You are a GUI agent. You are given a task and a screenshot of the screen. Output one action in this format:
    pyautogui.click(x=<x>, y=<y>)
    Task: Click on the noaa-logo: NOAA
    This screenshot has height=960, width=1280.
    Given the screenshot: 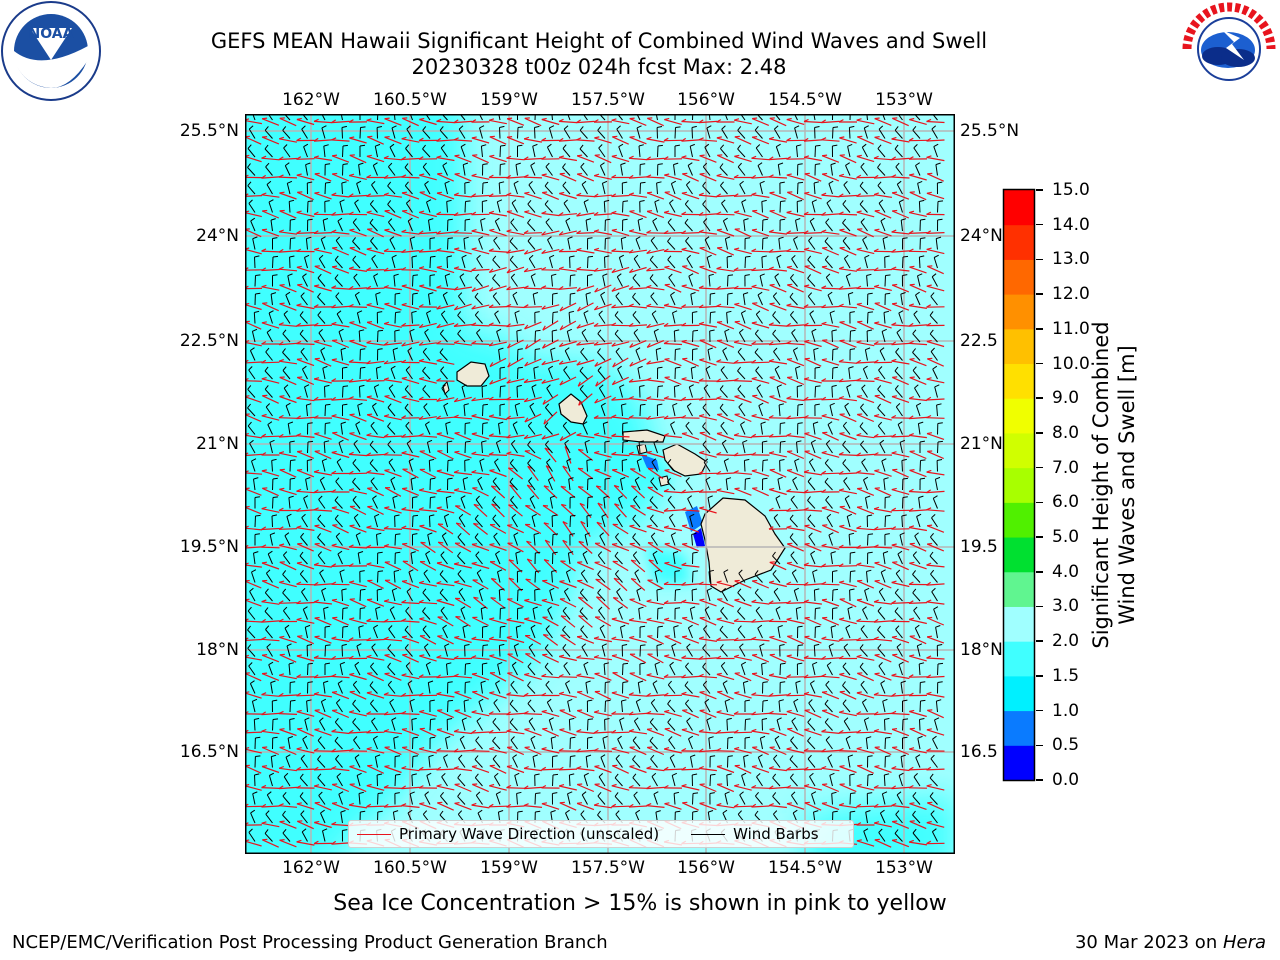 What is the action you would take?
    pyautogui.click(x=51, y=51)
    